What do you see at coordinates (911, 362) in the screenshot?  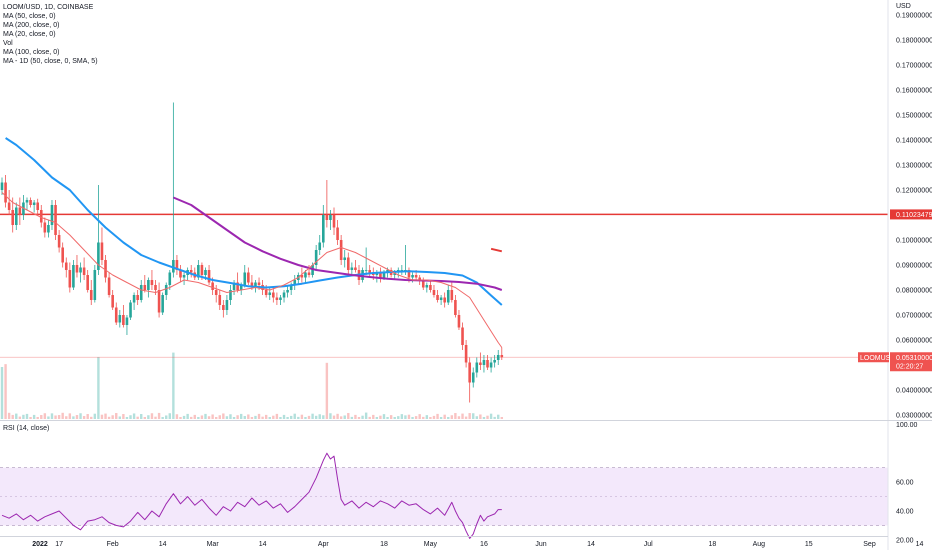 I see `price-tag` at bounding box center [911, 362].